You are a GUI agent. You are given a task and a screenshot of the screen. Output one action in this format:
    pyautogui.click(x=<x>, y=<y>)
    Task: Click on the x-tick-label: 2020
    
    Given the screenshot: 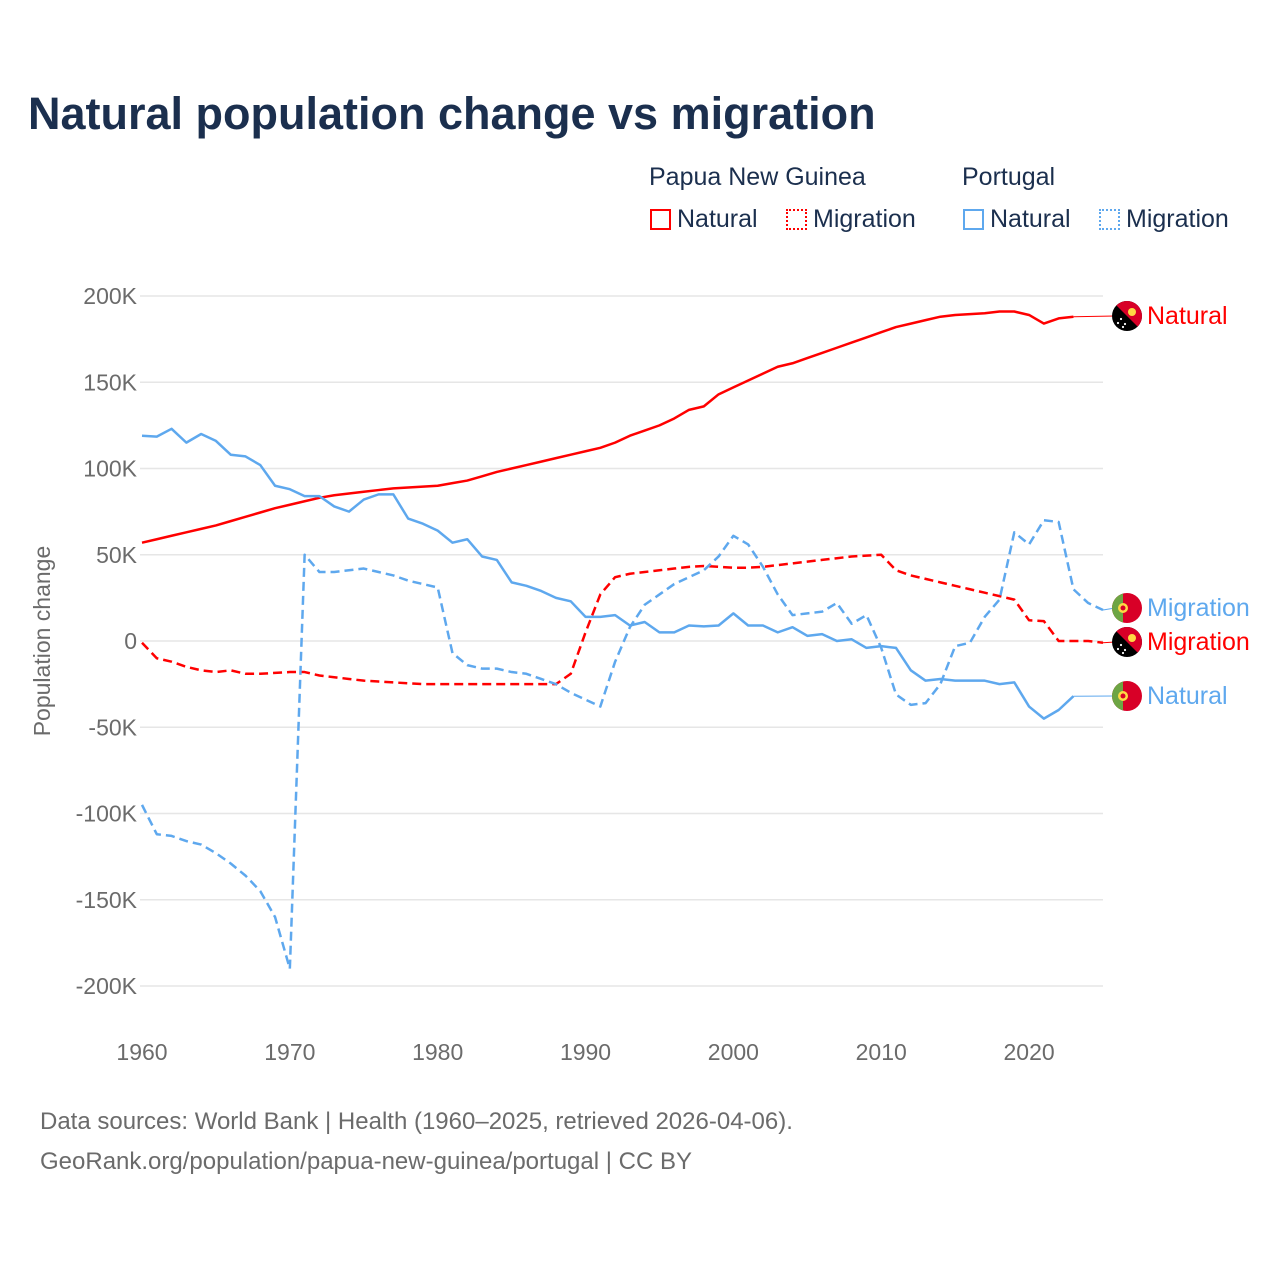 What is the action you would take?
    pyautogui.click(x=1028, y=1052)
    